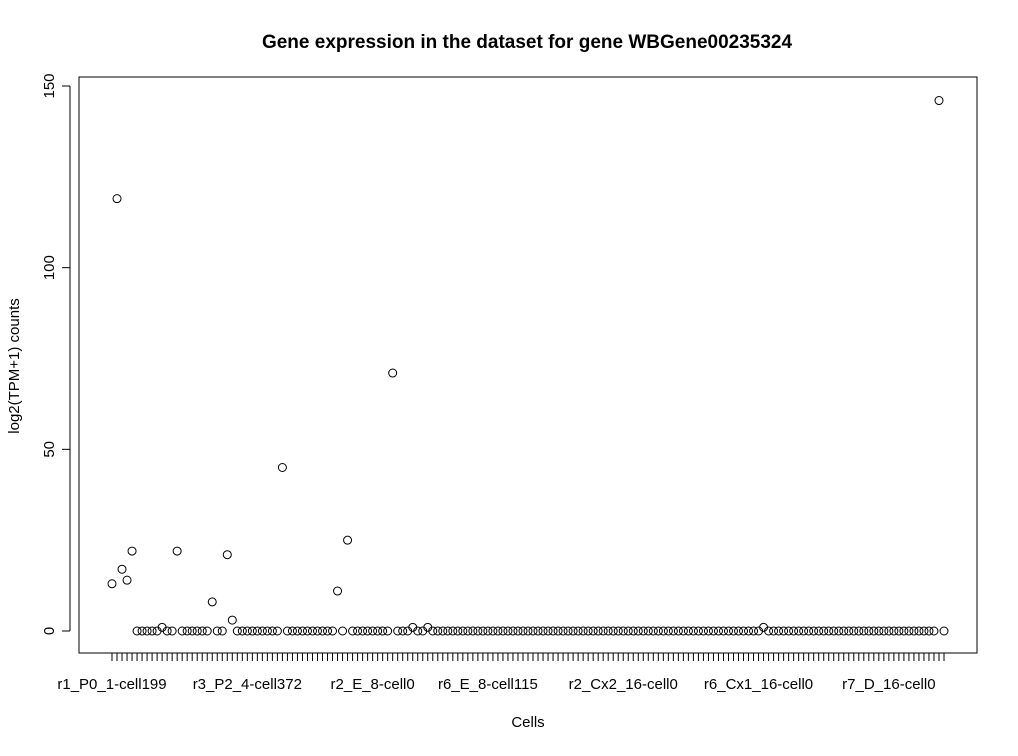 This screenshot has height=756, width=1018. Describe the element at coordinates (49, 631) in the screenshot. I see `y-tick-label: 0` at that location.